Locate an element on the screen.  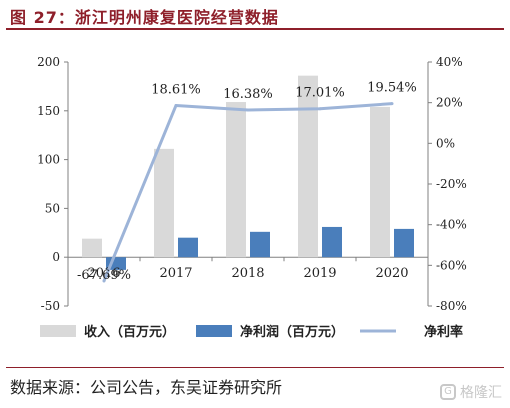
title-rule is located at coordinates (255, 29).